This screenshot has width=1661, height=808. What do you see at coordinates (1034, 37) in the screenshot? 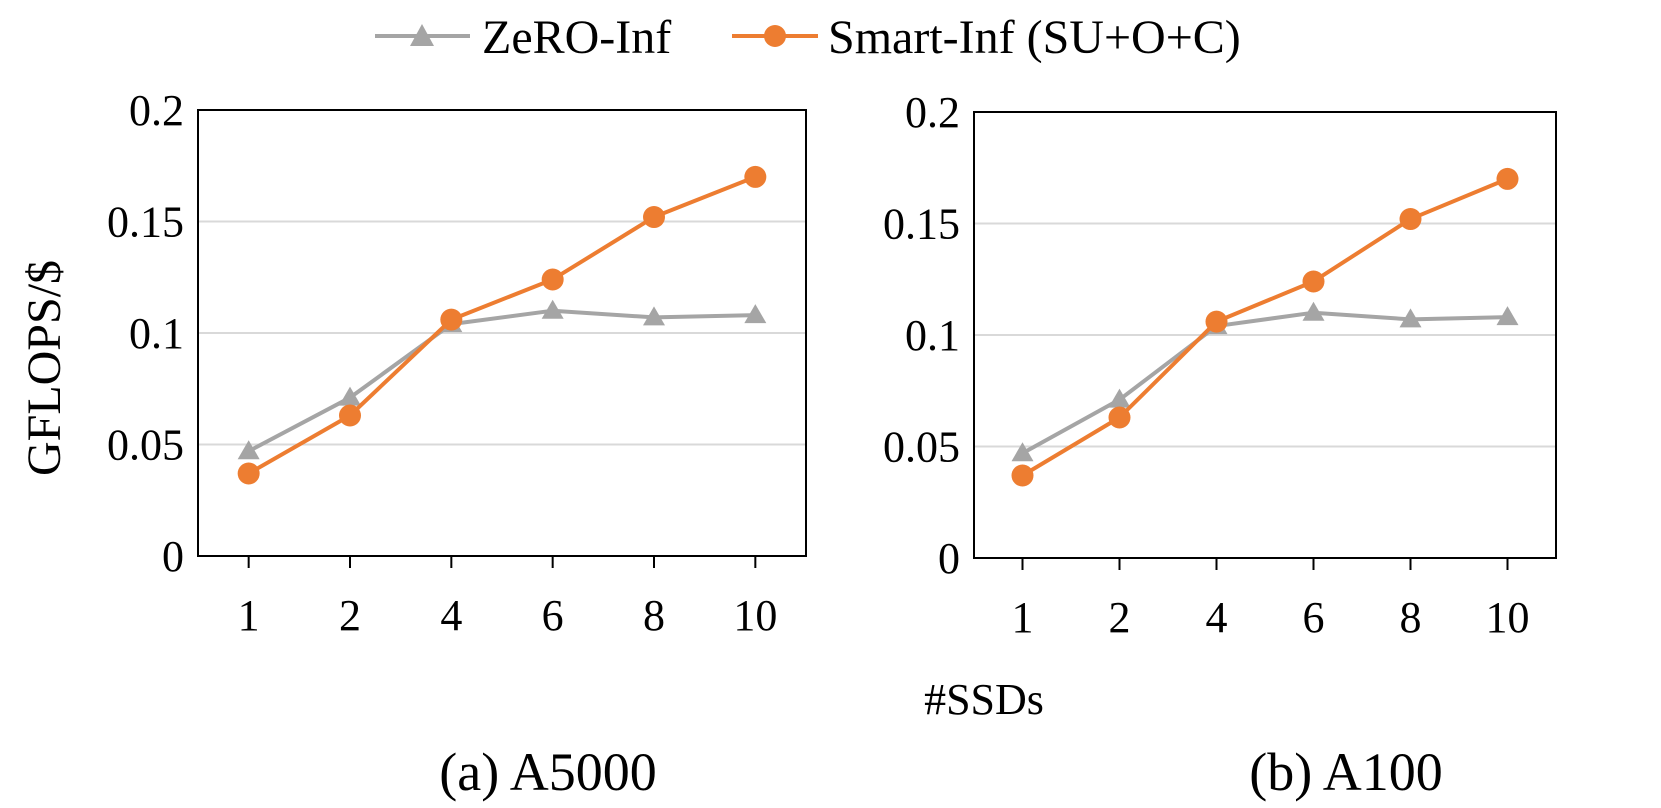
I see `legend-label-smart-inf: Smart-Inf (SU+O+C)` at bounding box center [1034, 37].